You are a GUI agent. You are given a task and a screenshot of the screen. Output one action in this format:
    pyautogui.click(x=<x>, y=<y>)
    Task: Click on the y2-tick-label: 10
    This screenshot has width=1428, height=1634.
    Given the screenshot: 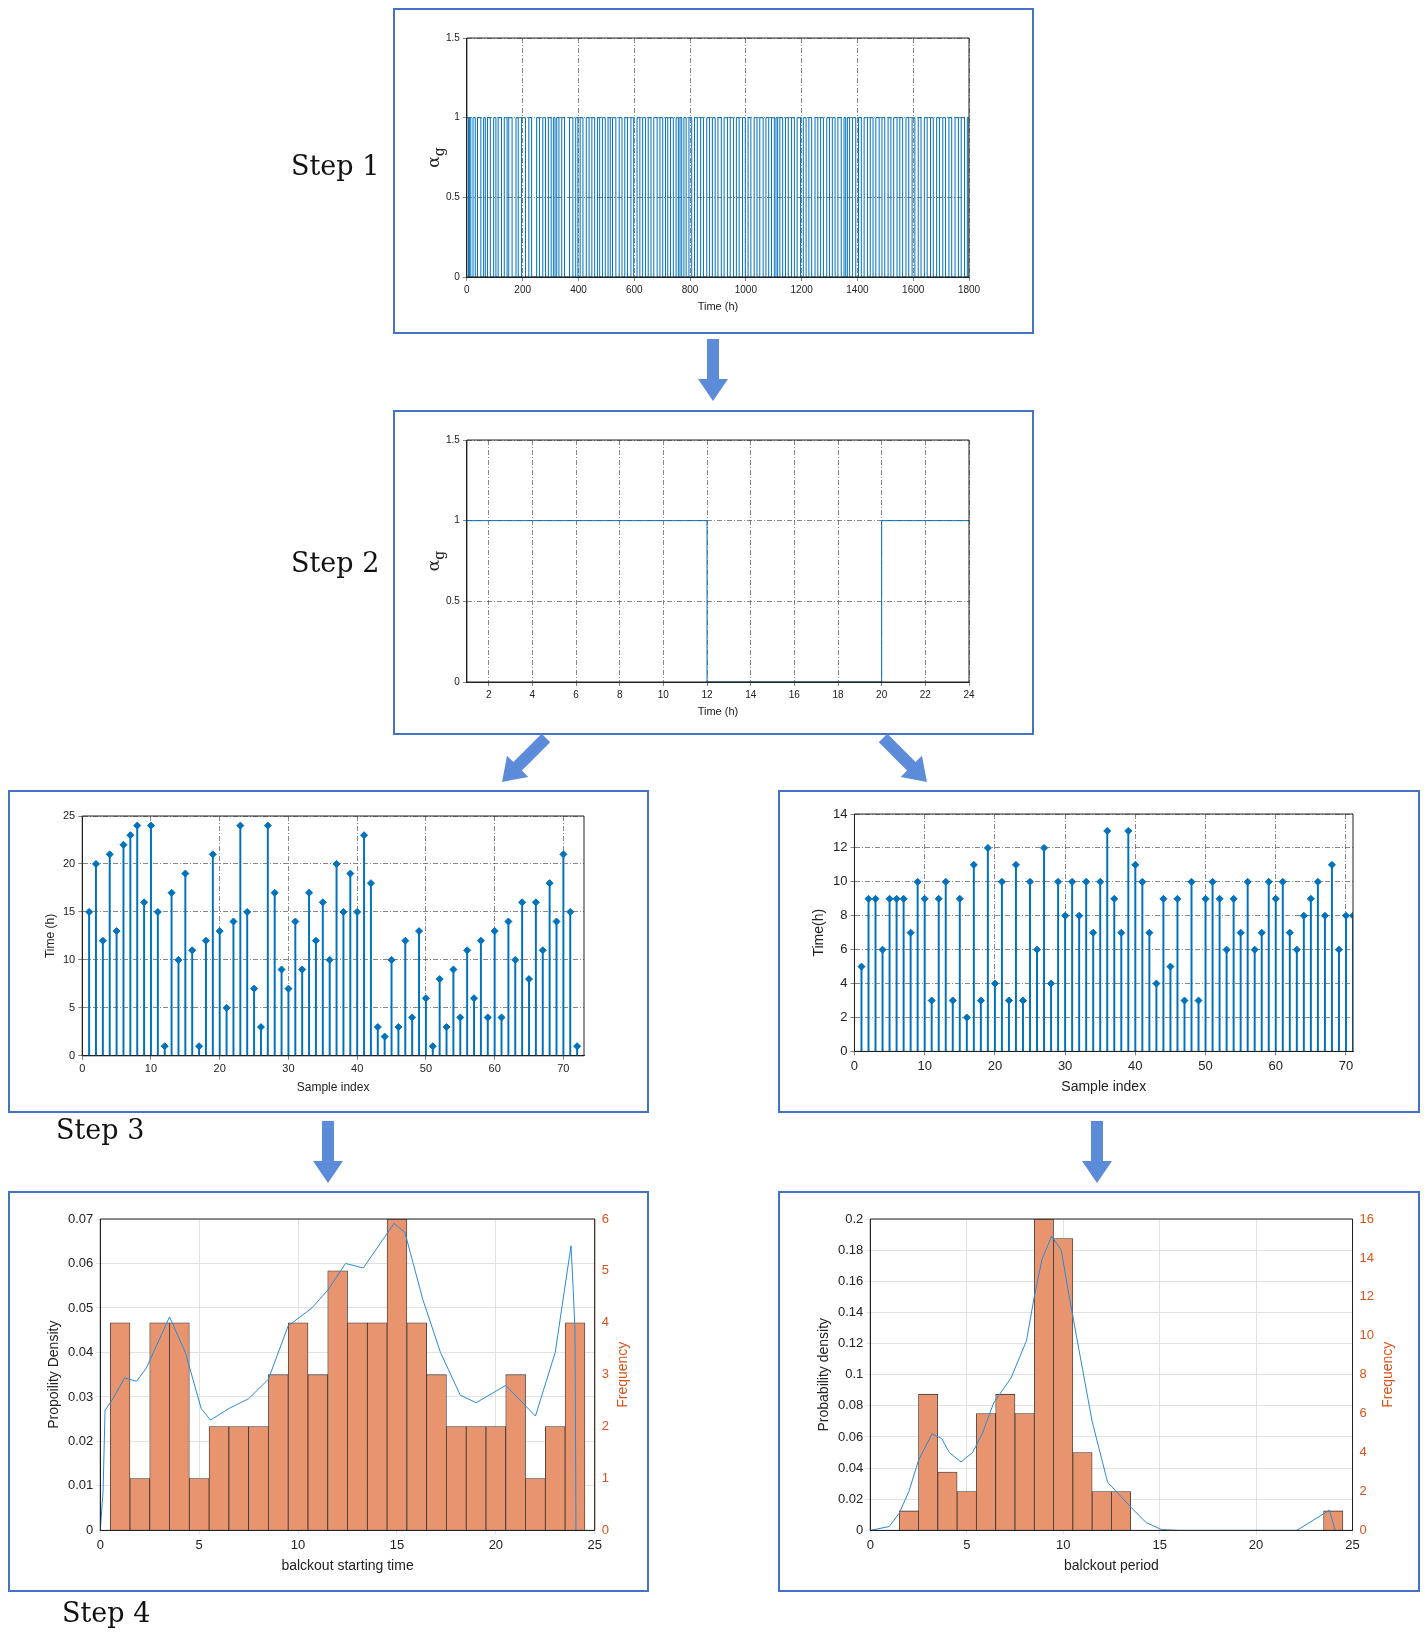 What is the action you would take?
    pyautogui.click(x=1367, y=1335)
    